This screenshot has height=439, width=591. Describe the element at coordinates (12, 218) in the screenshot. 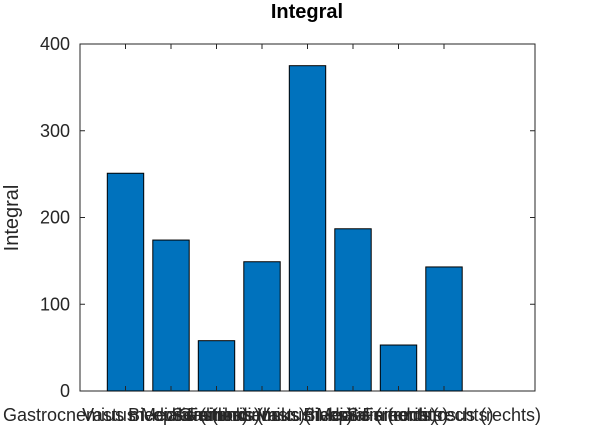

I see `y-axis-label: Integral` at that location.